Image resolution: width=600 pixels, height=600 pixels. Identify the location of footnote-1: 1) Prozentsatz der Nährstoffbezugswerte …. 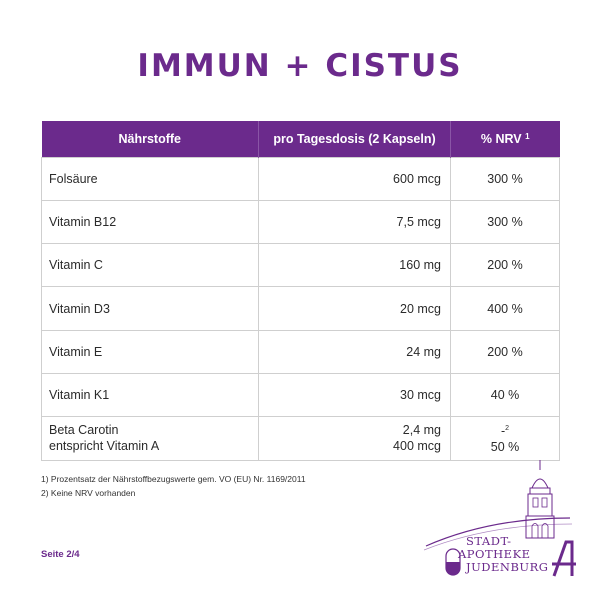
(173, 479).